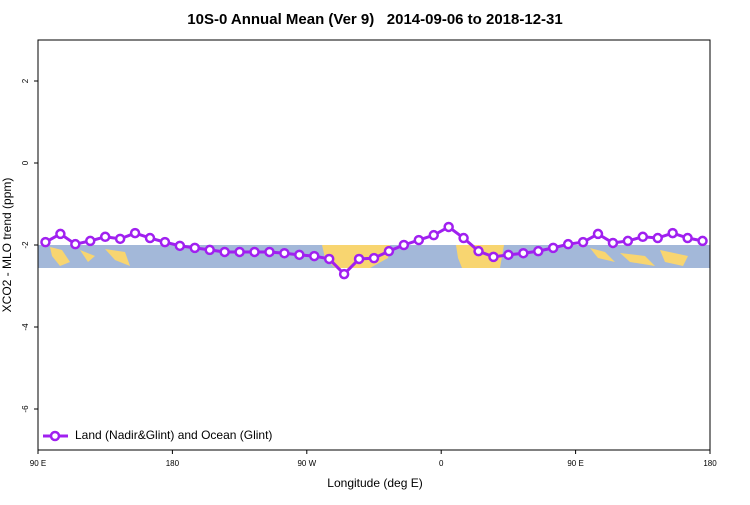 This screenshot has width=750, height=505. I want to click on y-tick-label: -4, so click(25, 327).